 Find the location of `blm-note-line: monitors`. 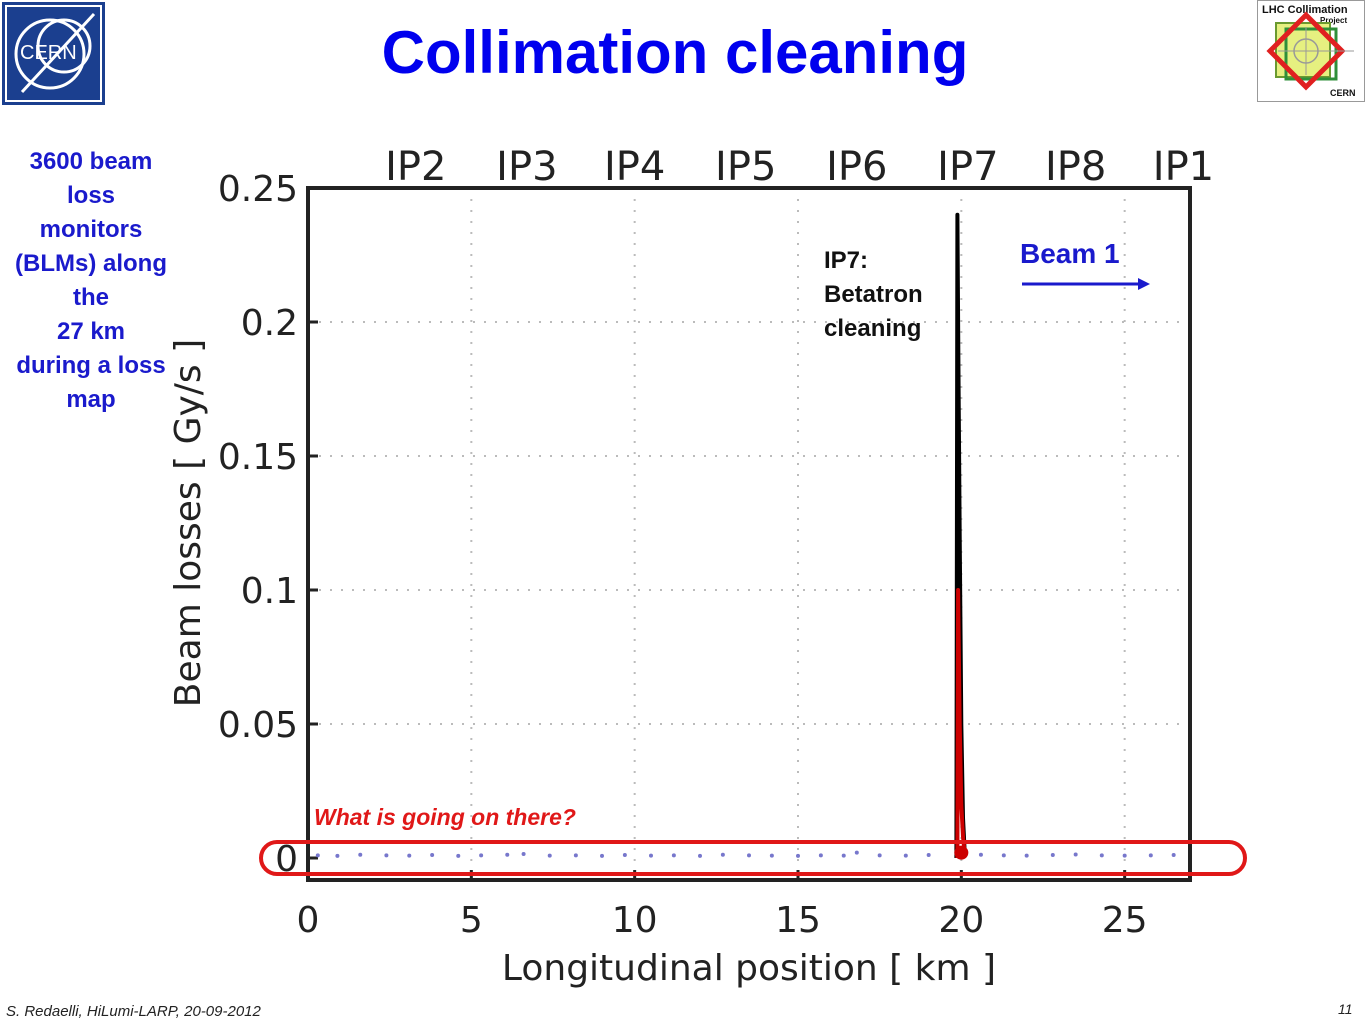

blm-note-line: monitors is located at coordinates (91, 229).